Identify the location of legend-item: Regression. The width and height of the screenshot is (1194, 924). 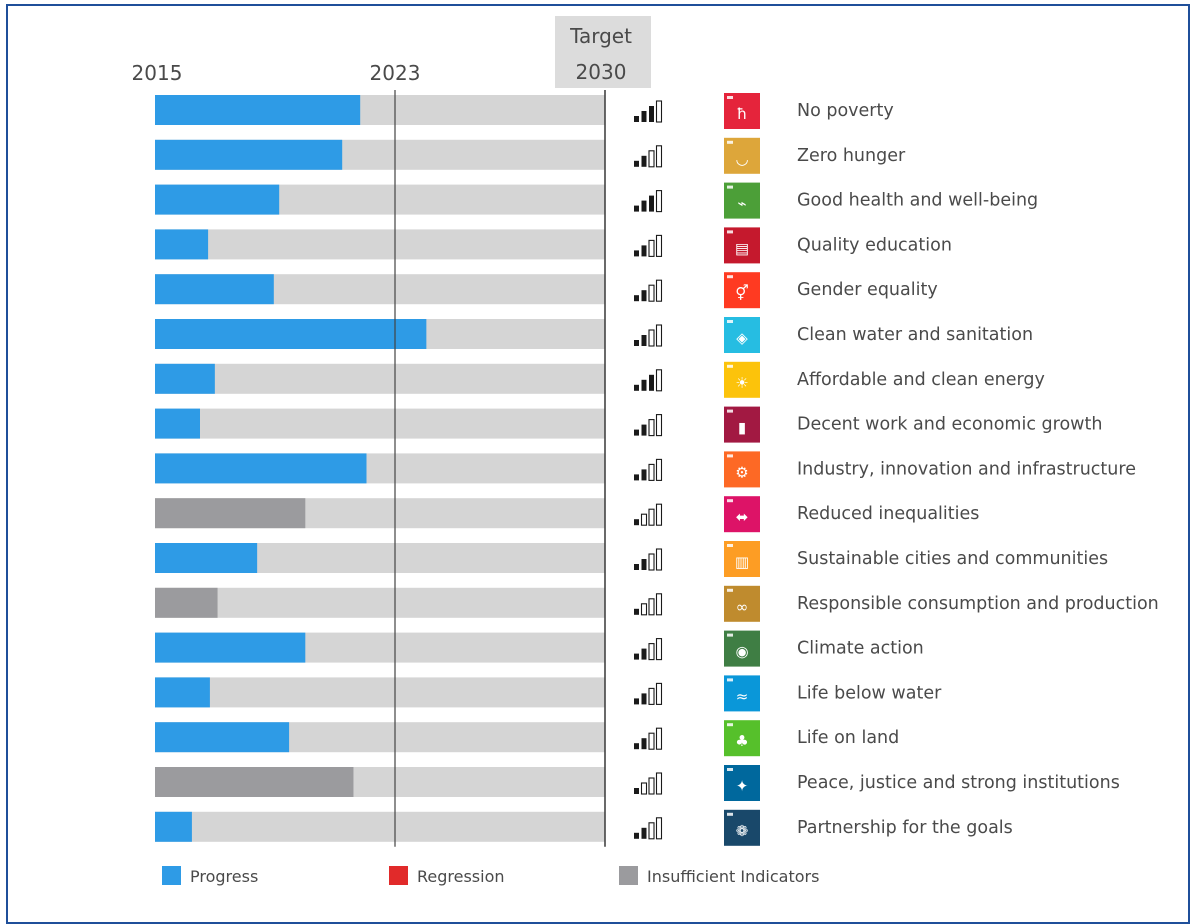
(447, 876).